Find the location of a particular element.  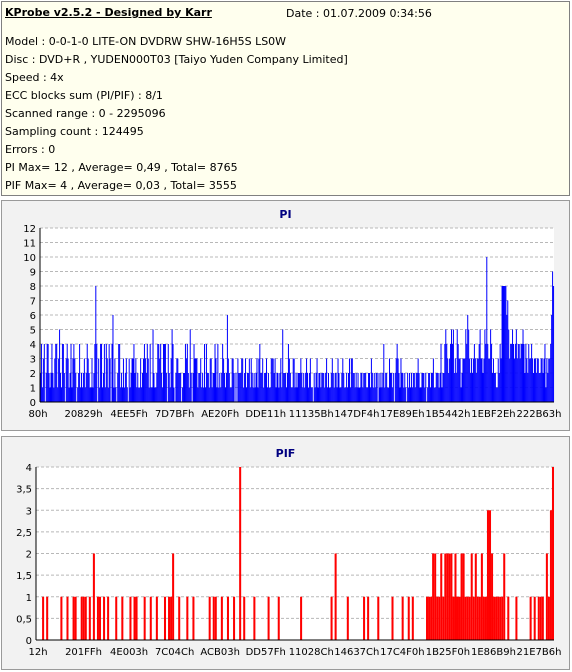

pif-y-tick-label: 3,5 is located at coordinates (24, 490).